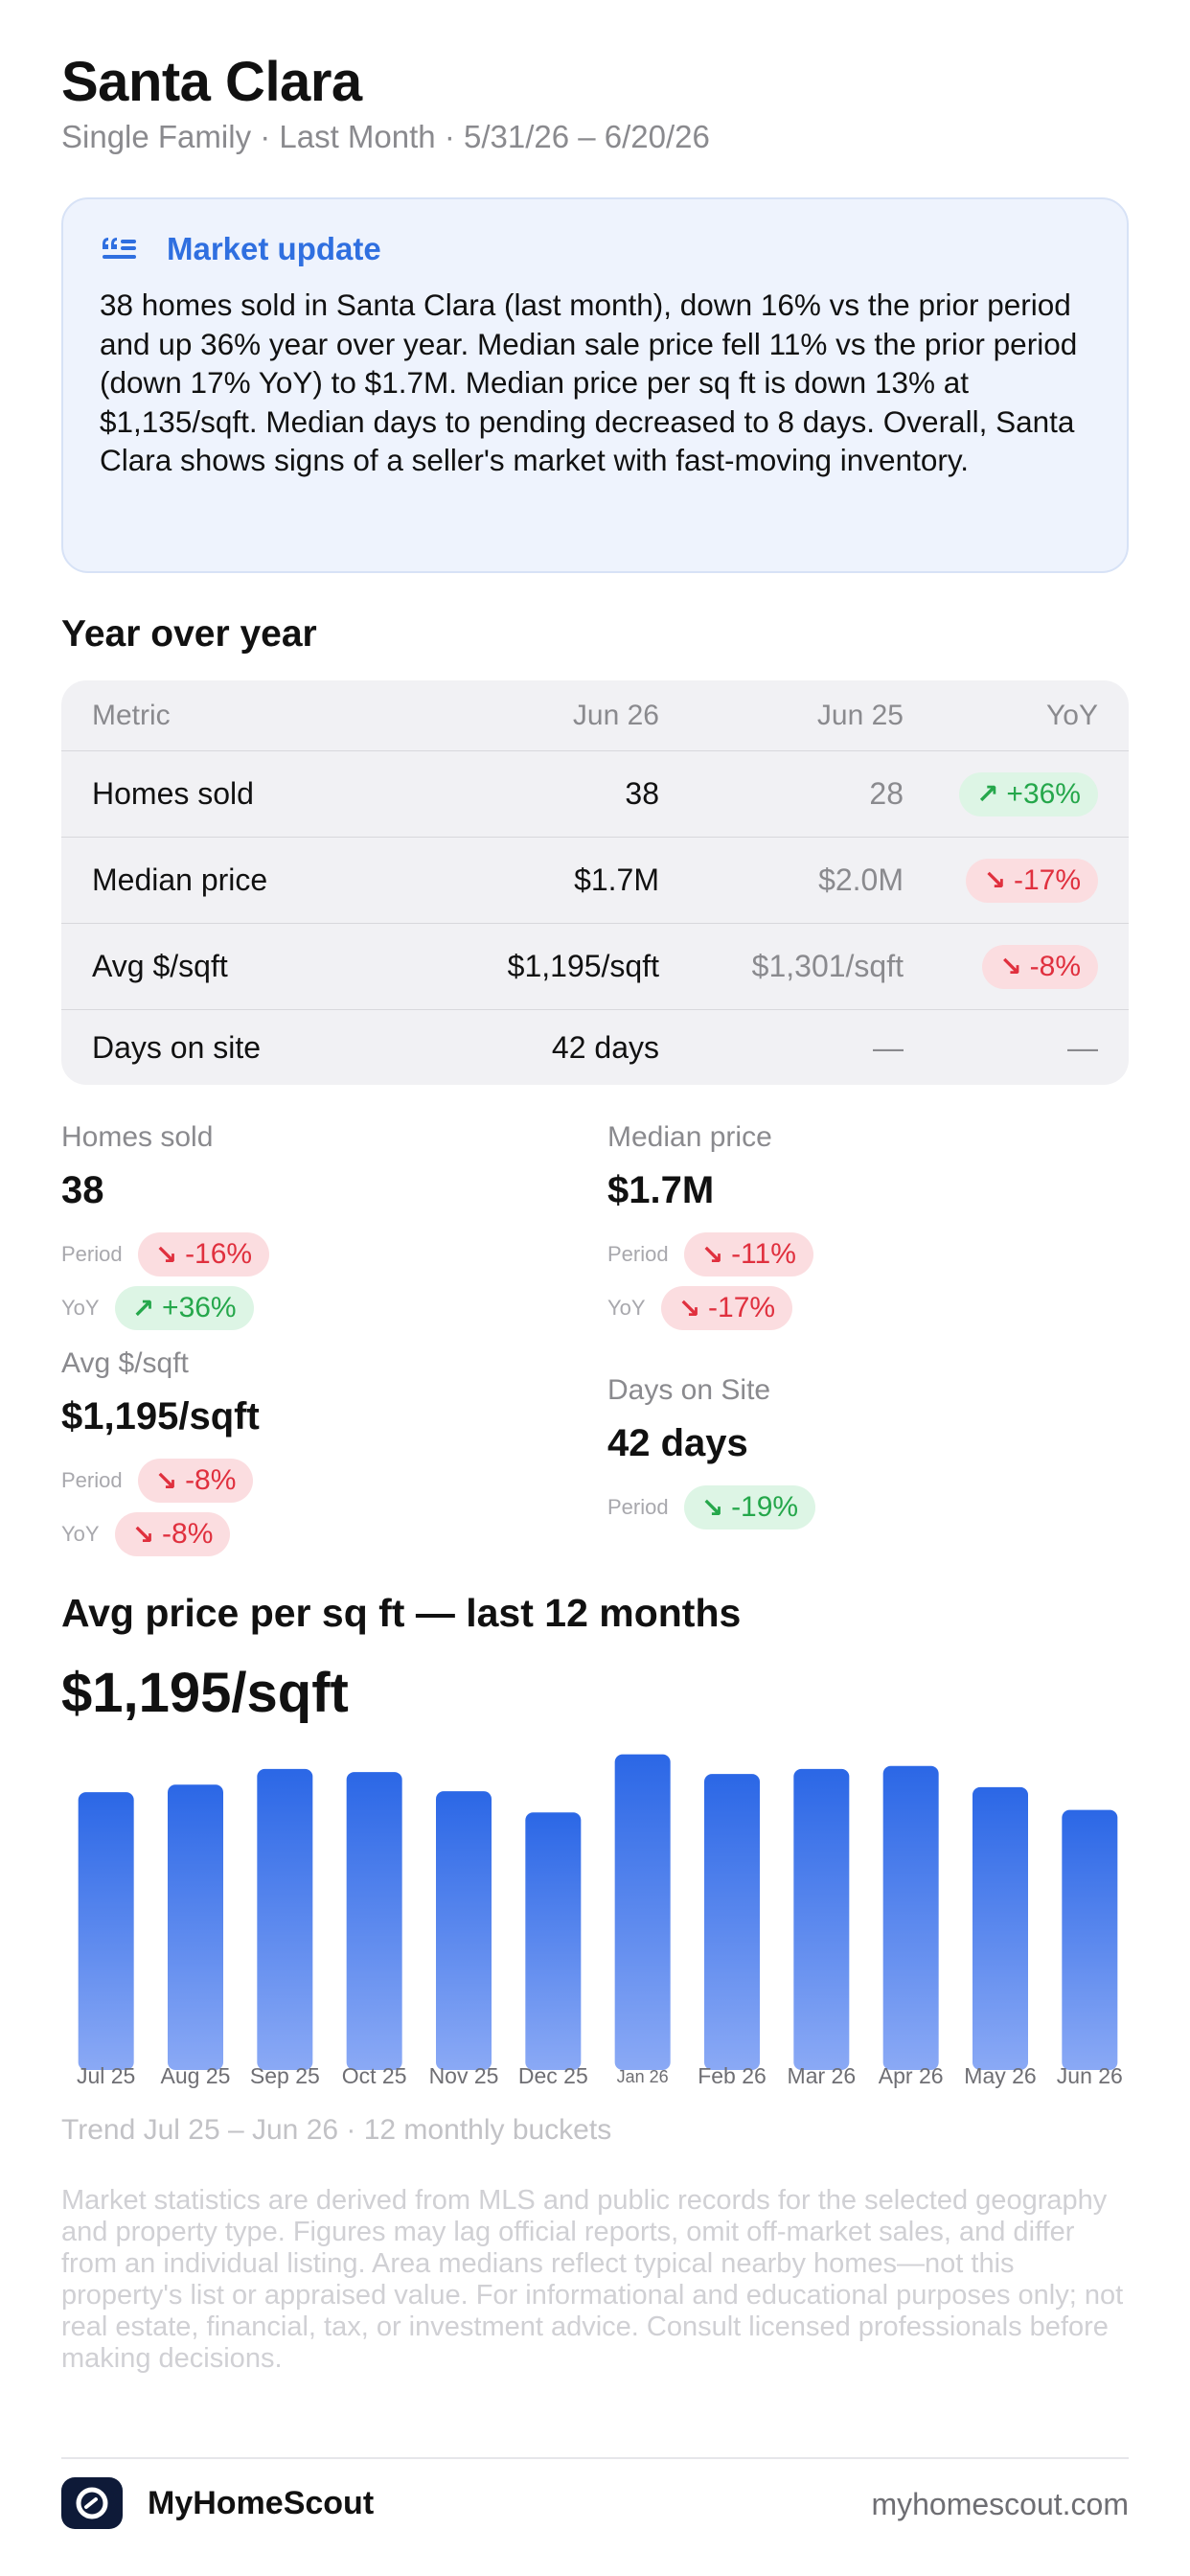  I want to click on x-tick-label: May 26, so click(1001, 2075).